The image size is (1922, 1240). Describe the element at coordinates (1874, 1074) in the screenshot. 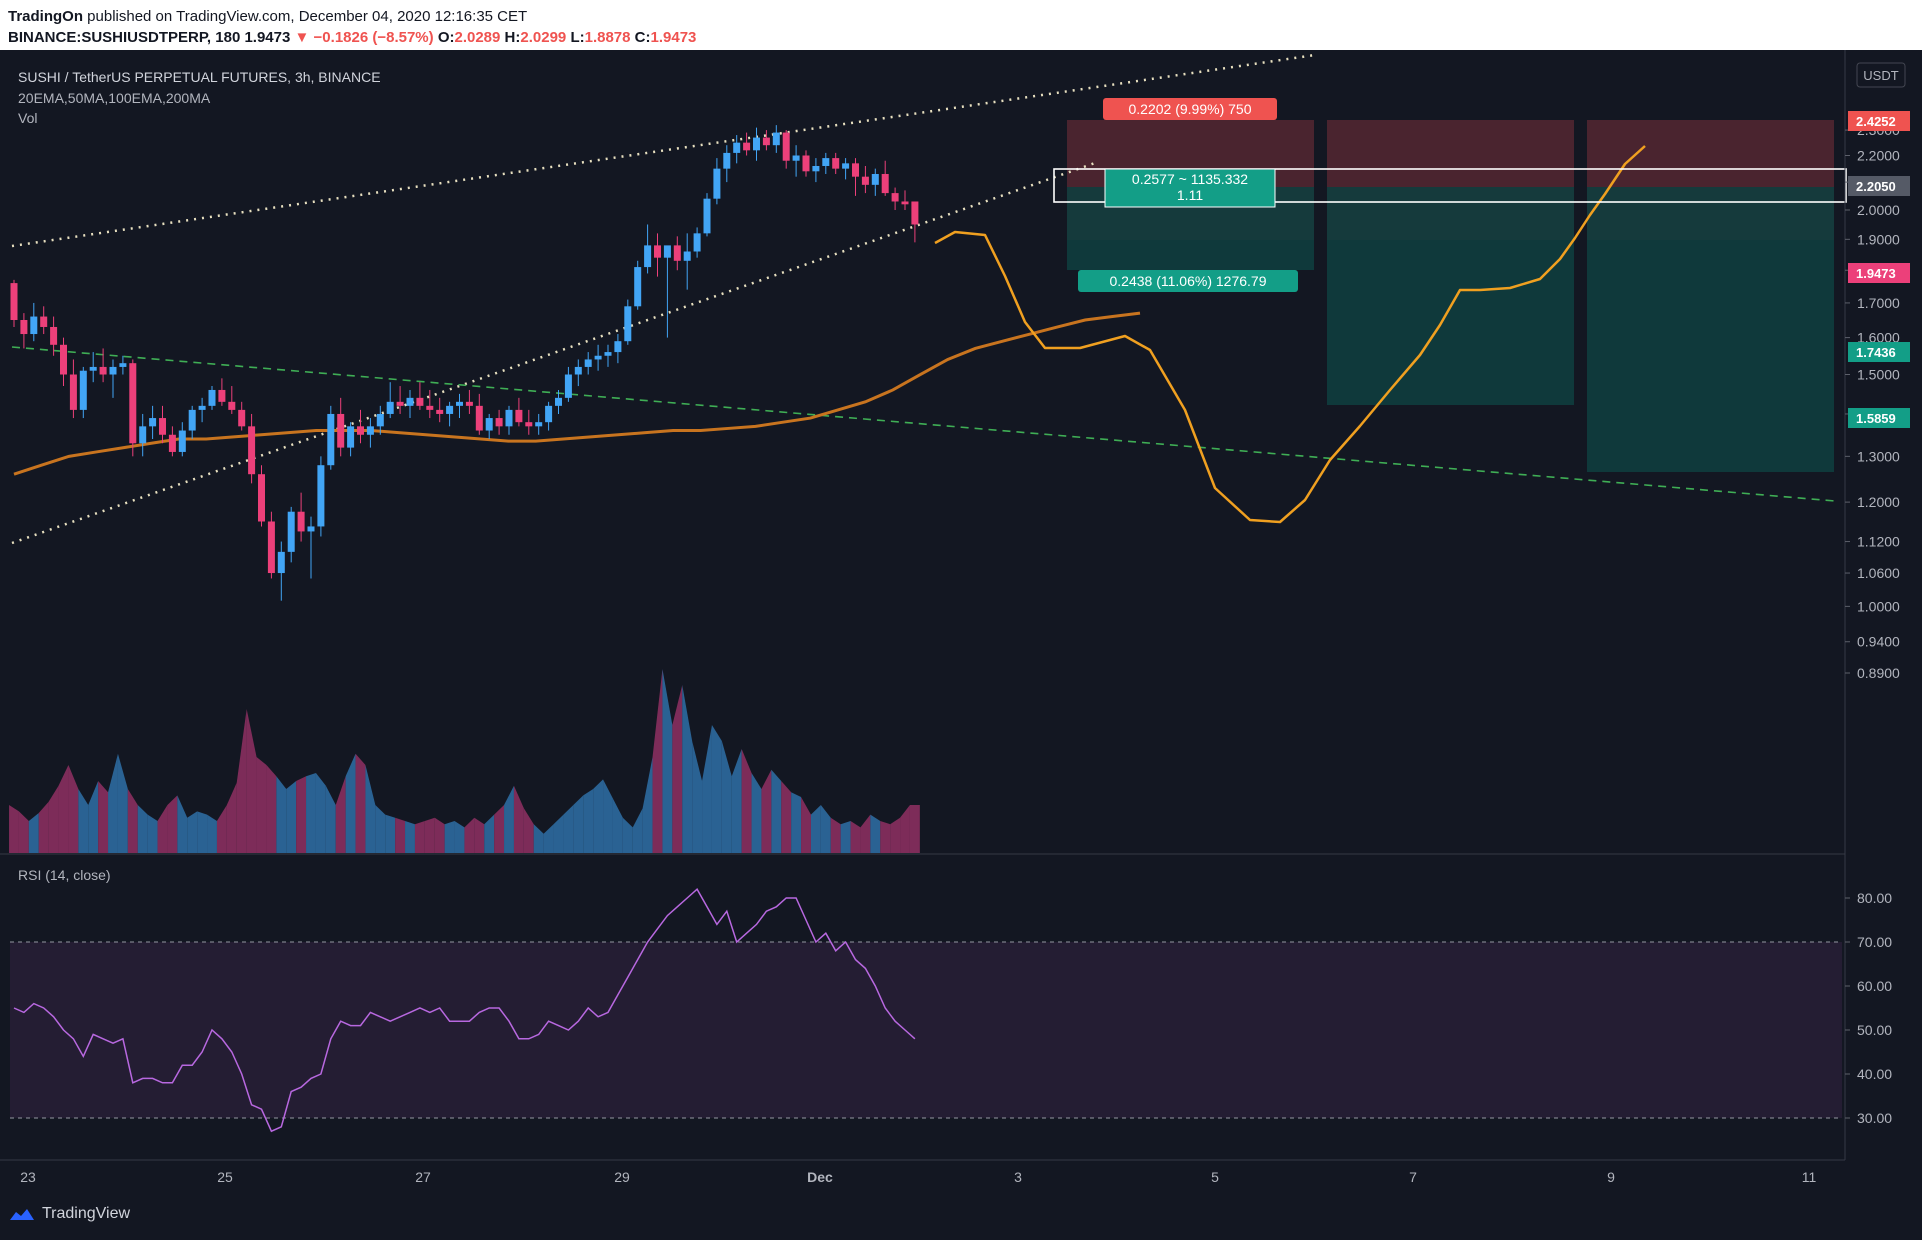

I see `rsi-tick-label: 40.00` at that location.